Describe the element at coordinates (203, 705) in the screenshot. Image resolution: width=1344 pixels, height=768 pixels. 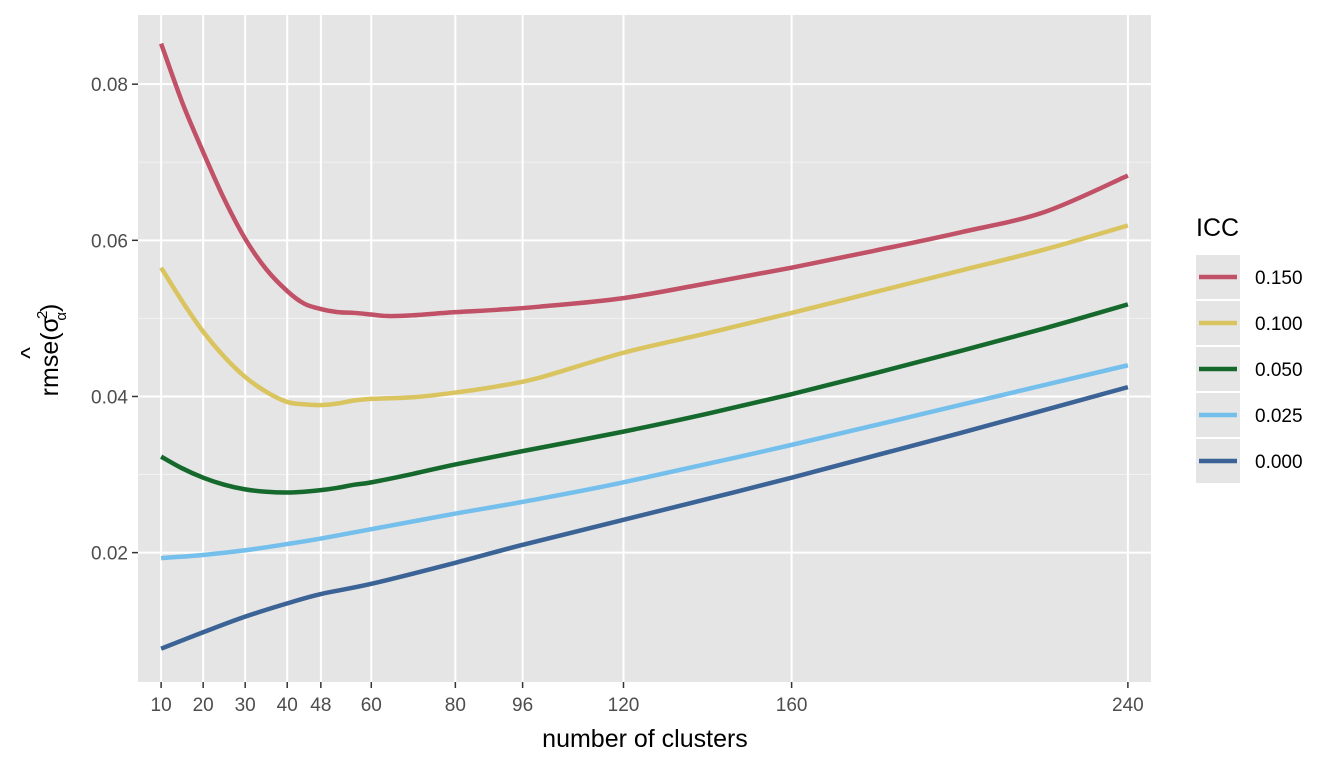
I see `x-tick-label: 20` at that location.